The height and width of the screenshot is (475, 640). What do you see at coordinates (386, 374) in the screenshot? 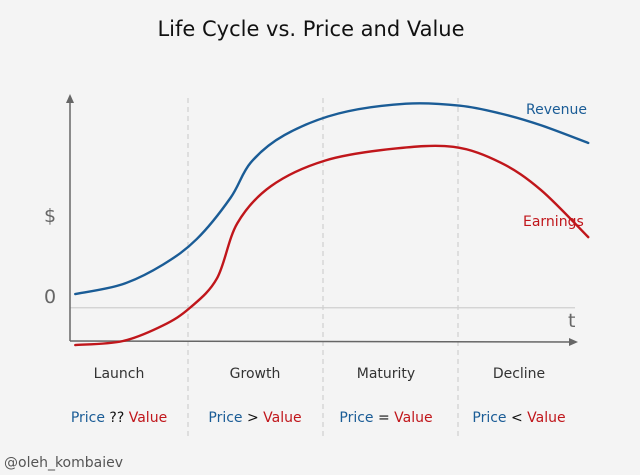
I see `phase-label-maturity: Maturity` at bounding box center [386, 374].